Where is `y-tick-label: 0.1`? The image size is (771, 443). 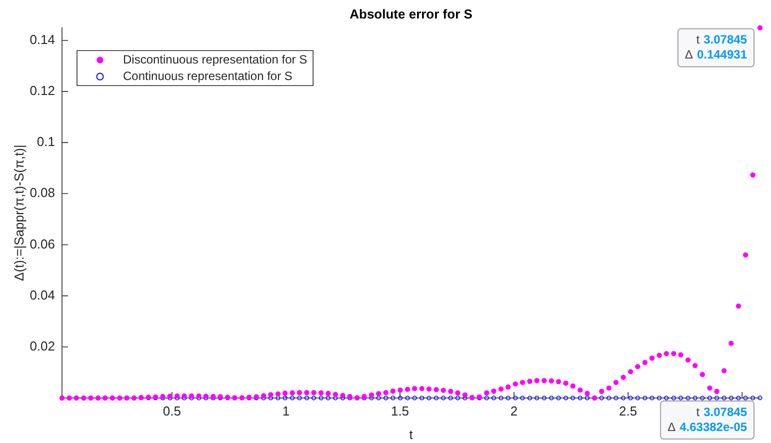
y-tick-label: 0.1 is located at coordinates (45, 142).